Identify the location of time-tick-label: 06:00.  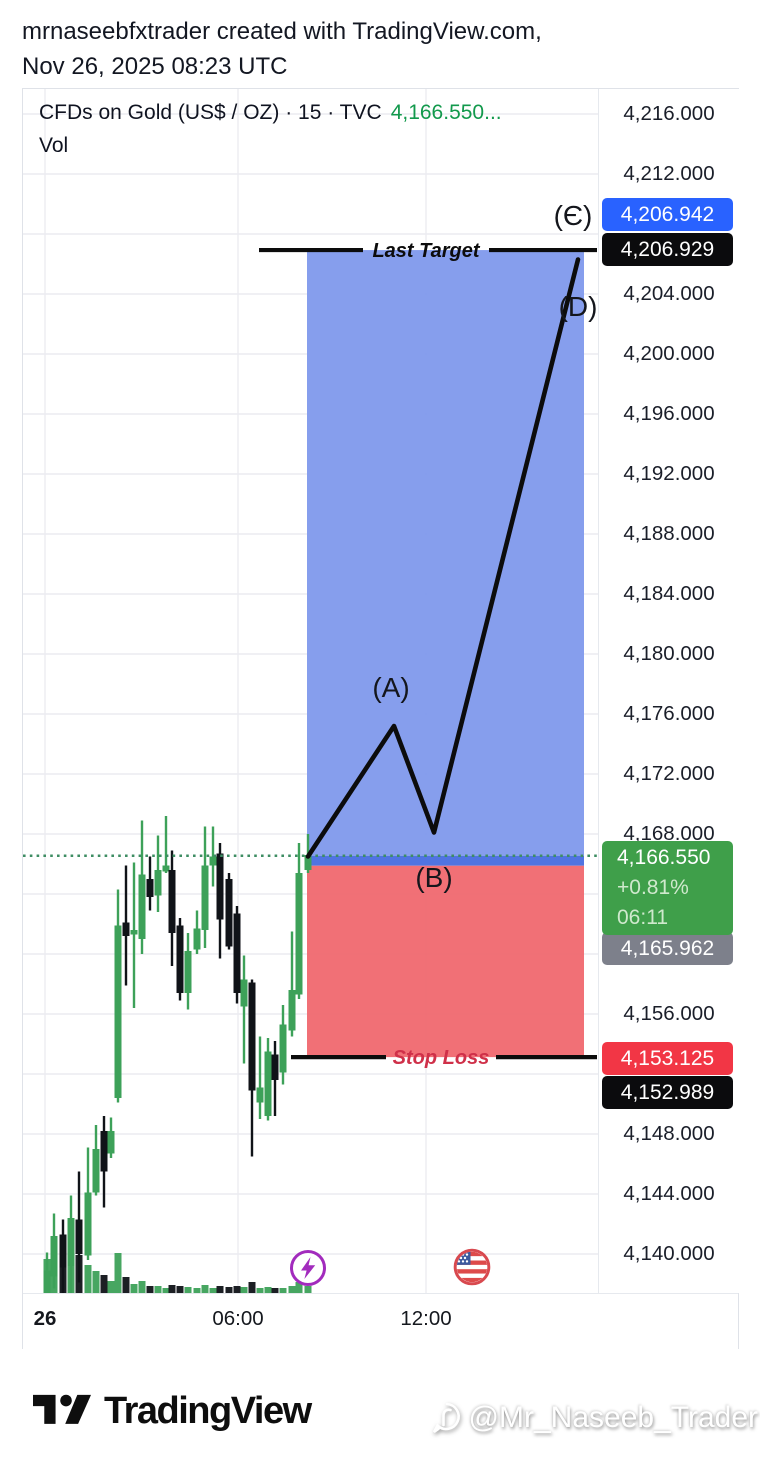
(238, 1318).